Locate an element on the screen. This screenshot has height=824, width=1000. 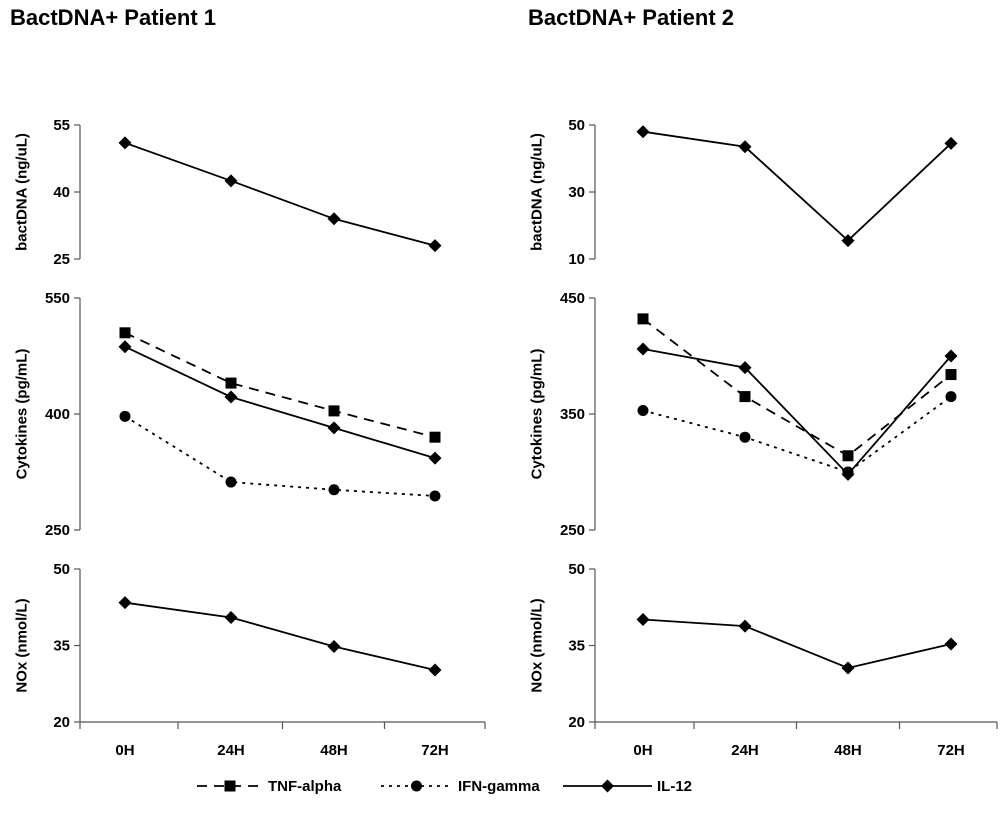
legend: TNF-alpha IFN-gamma IL-12 is located at coordinates (444, 786).